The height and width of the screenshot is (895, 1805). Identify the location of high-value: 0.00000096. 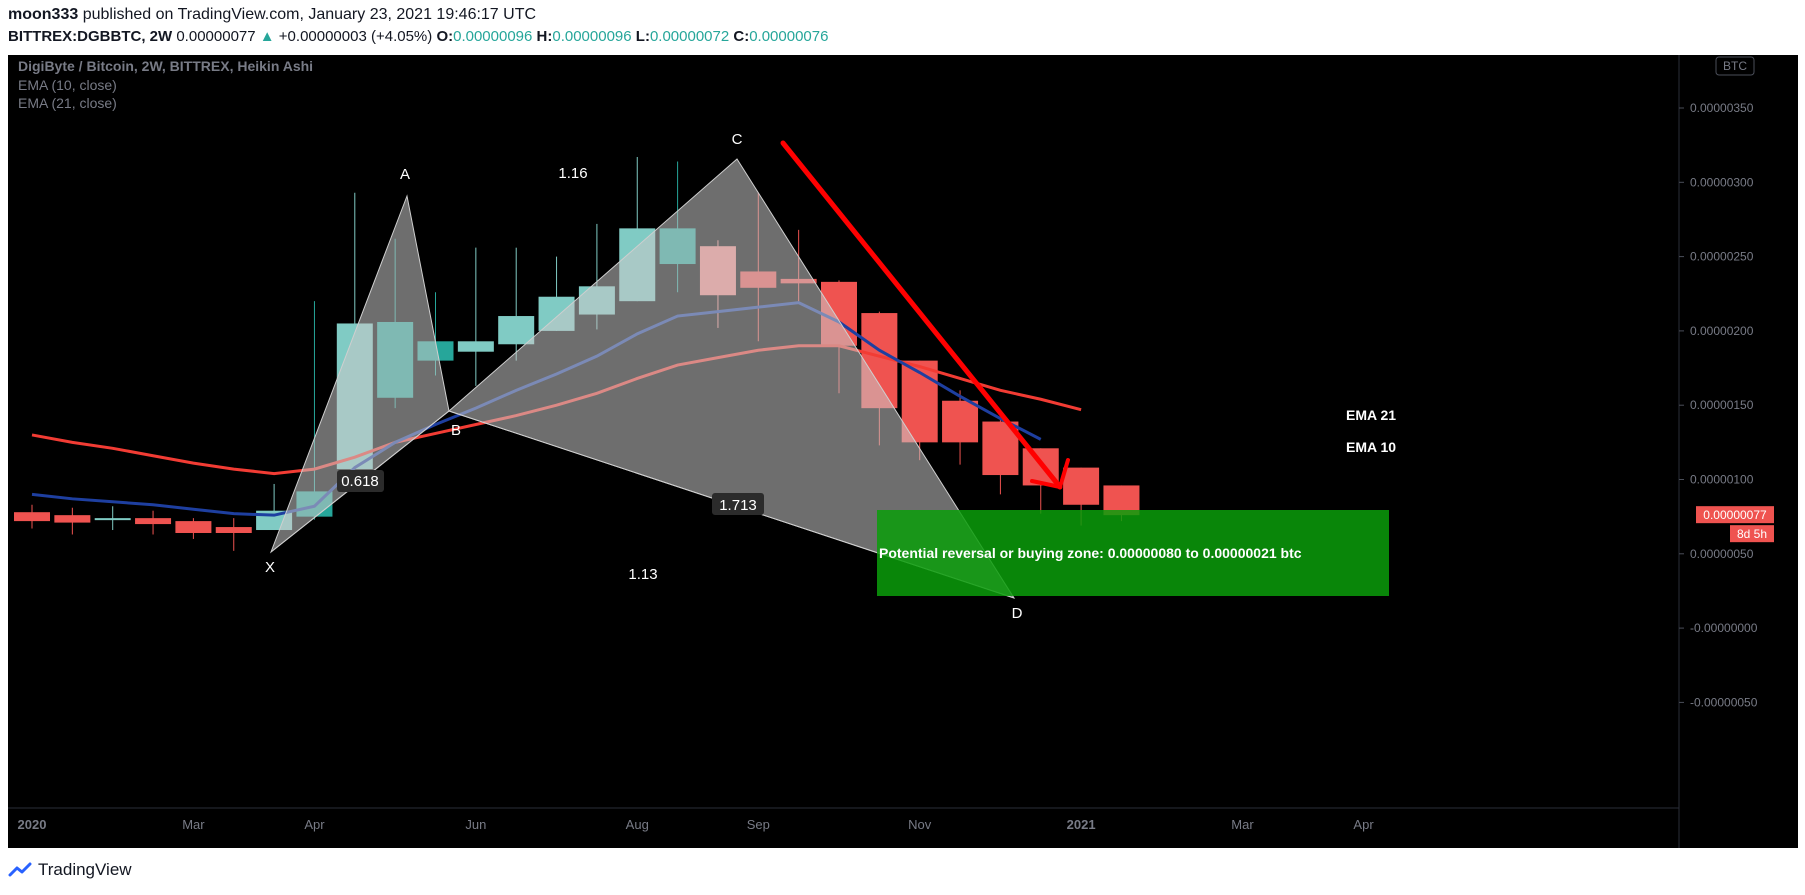
(592, 36).